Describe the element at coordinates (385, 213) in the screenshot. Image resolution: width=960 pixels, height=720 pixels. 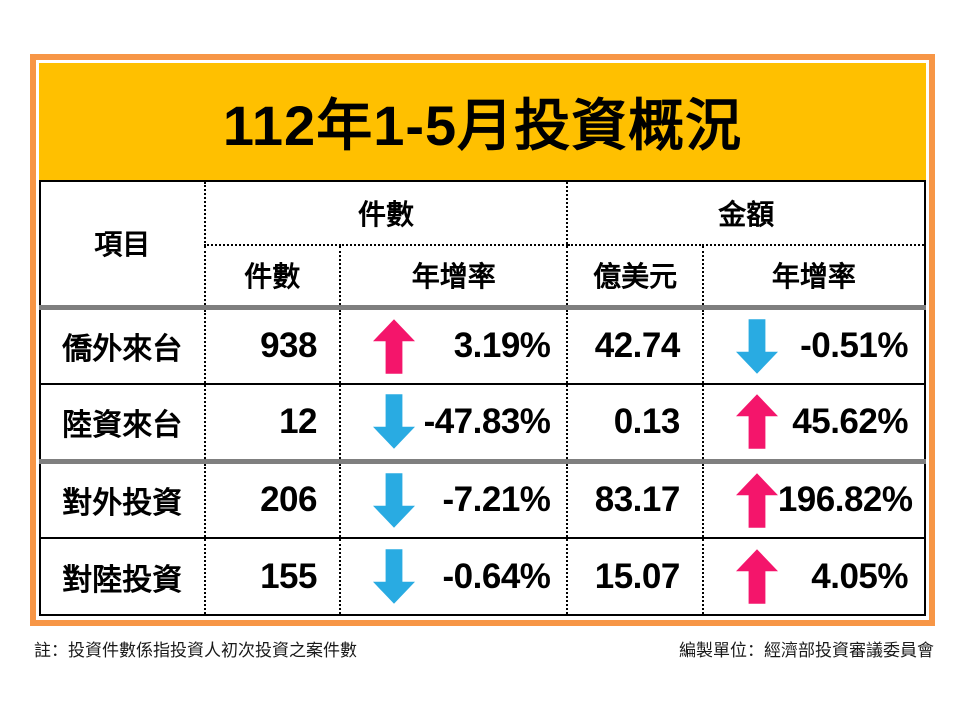
I see `header-group-cases: 件數` at that location.